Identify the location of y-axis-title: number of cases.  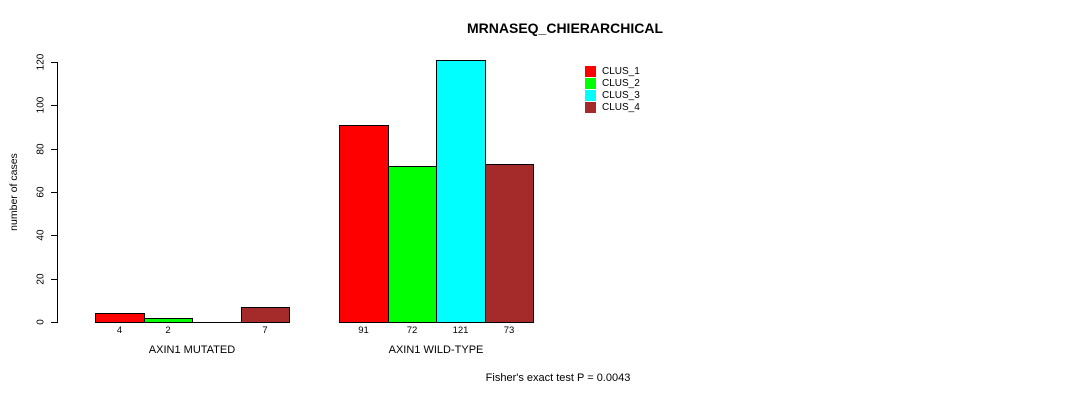
(14, 192).